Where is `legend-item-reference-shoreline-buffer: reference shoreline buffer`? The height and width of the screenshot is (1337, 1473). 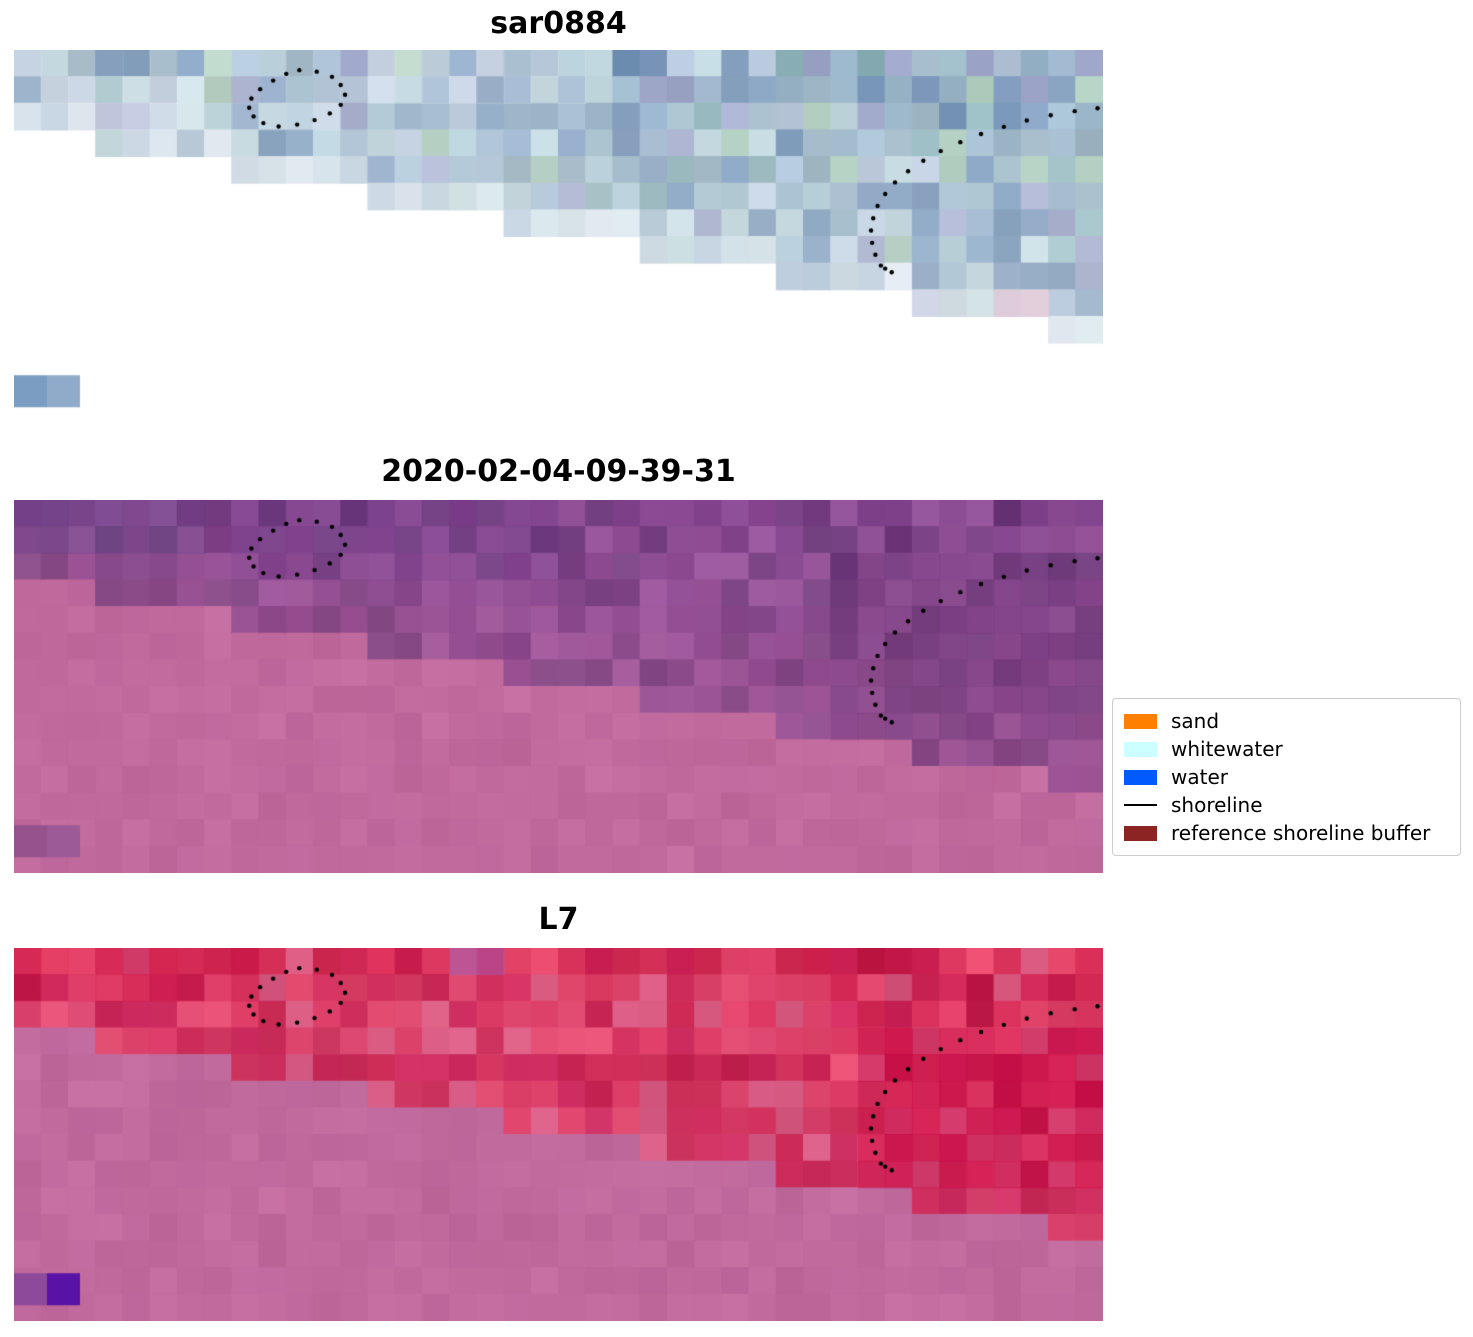
legend-item-reference-shoreline-buffer: reference shoreline buffer is located at coordinates (1286, 833).